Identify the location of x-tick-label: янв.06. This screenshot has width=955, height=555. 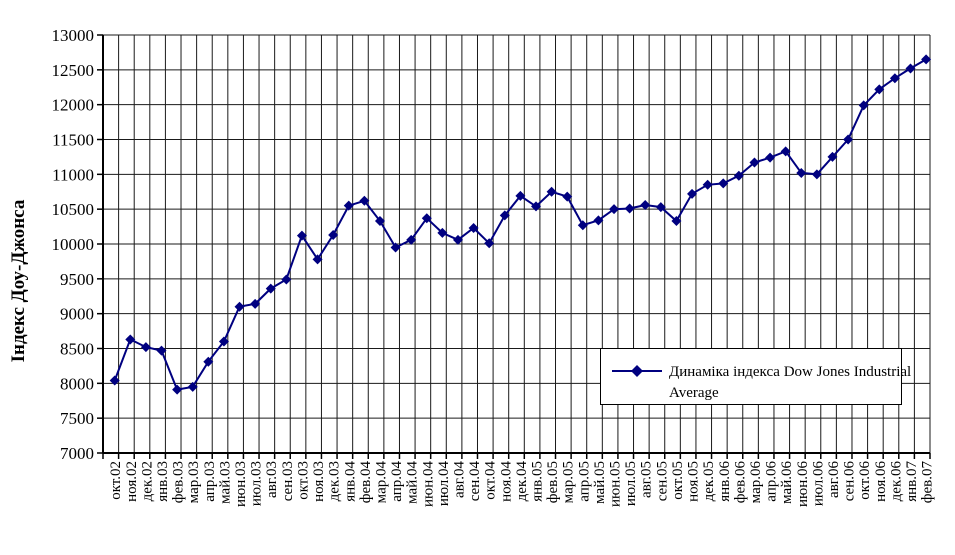
(725, 481).